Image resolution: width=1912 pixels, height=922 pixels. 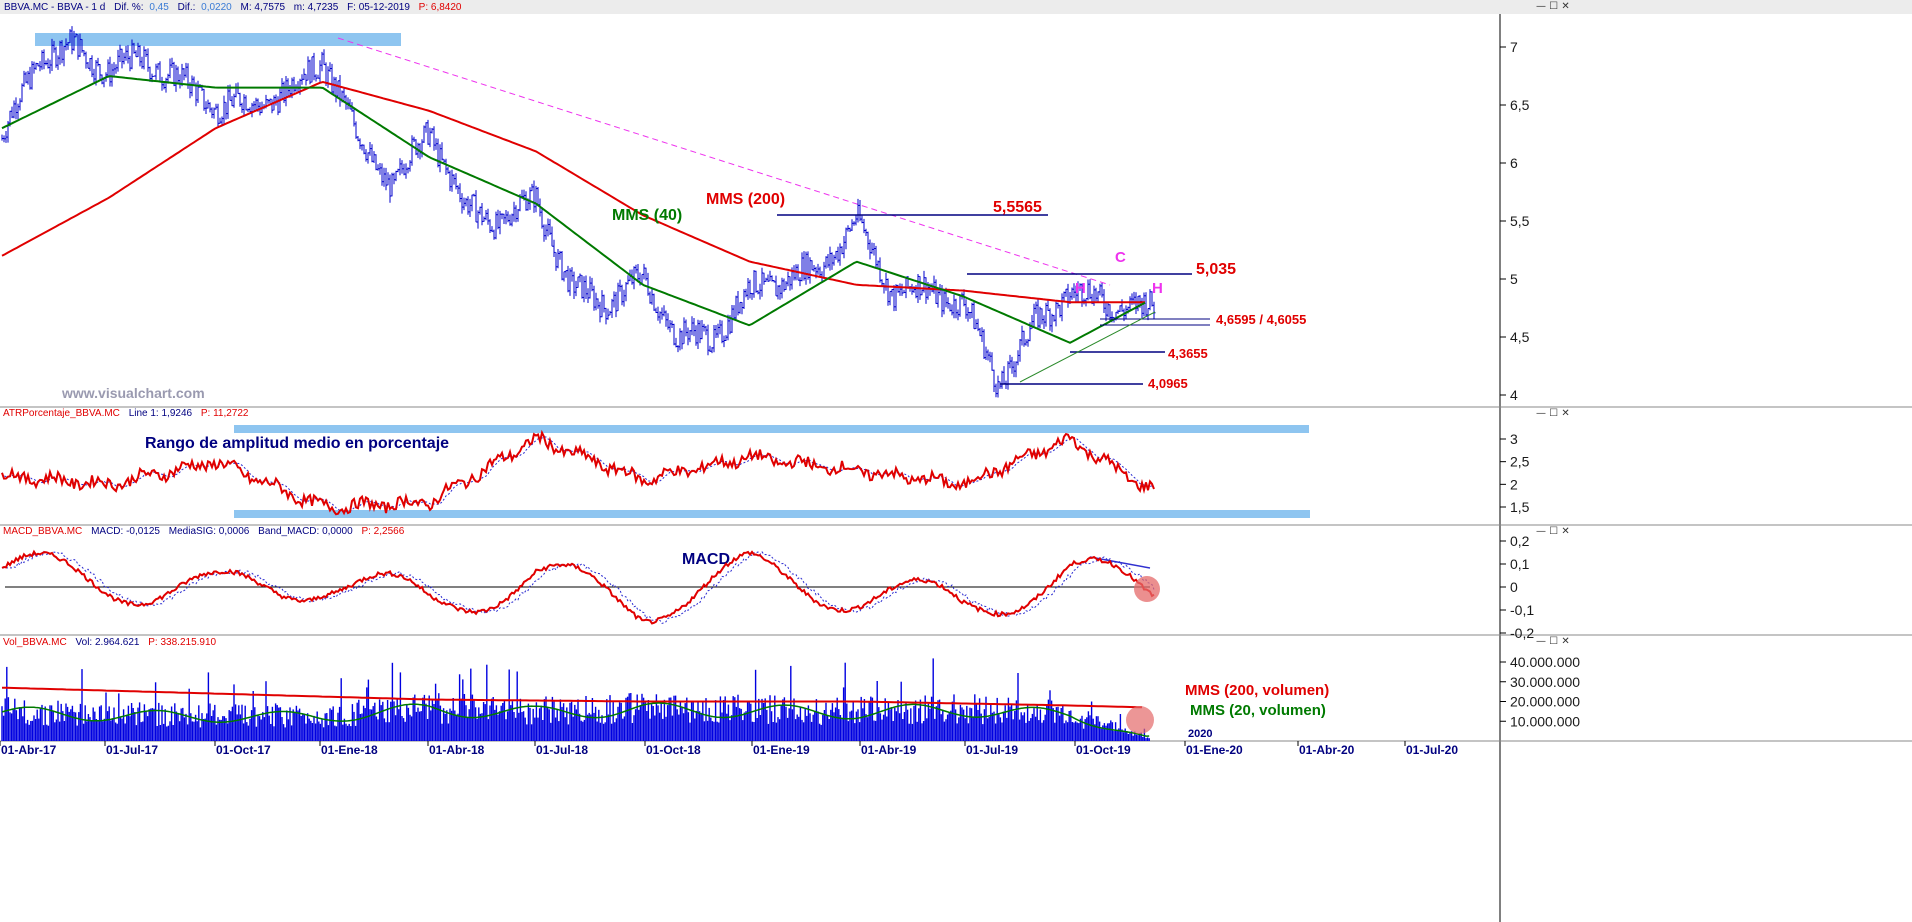 I want to click on atr-line, so click(x=578, y=472).